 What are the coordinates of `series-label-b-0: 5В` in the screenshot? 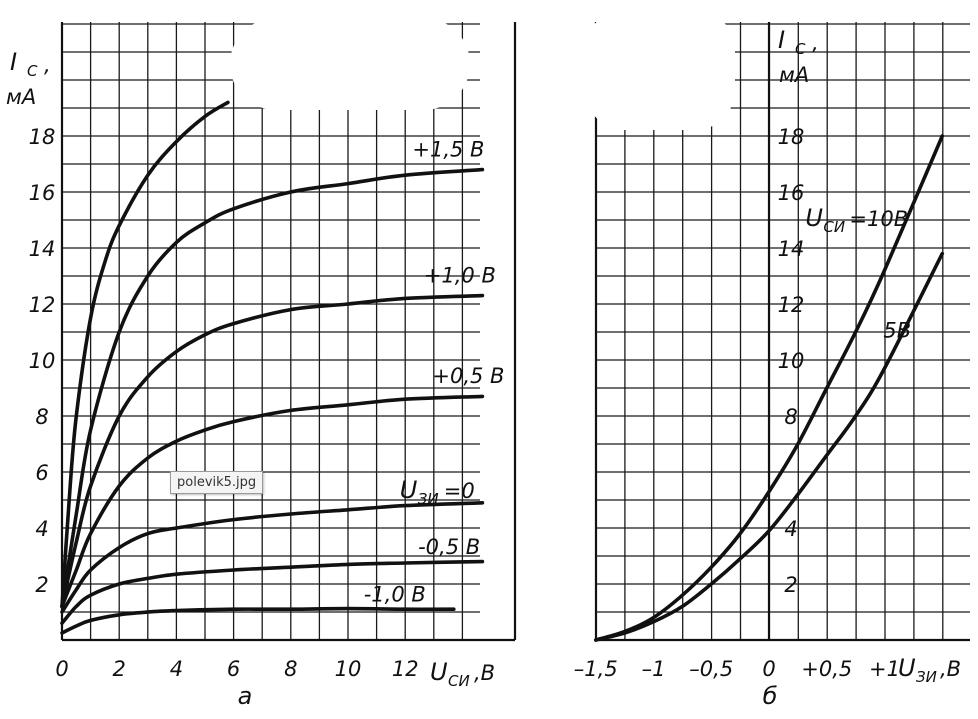 It's located at (897, 331).